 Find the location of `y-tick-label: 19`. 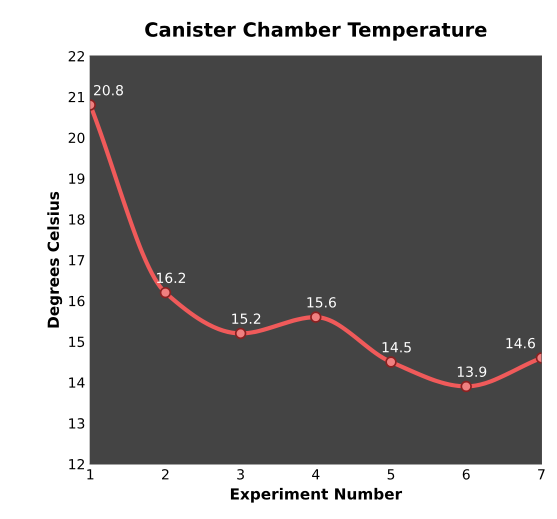

y-tick-label: 19 is located at coordinates (76, 178).